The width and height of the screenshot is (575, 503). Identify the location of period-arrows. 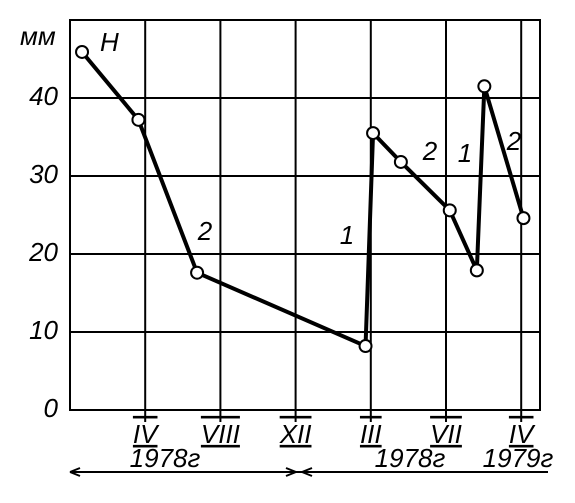
(191, 472).